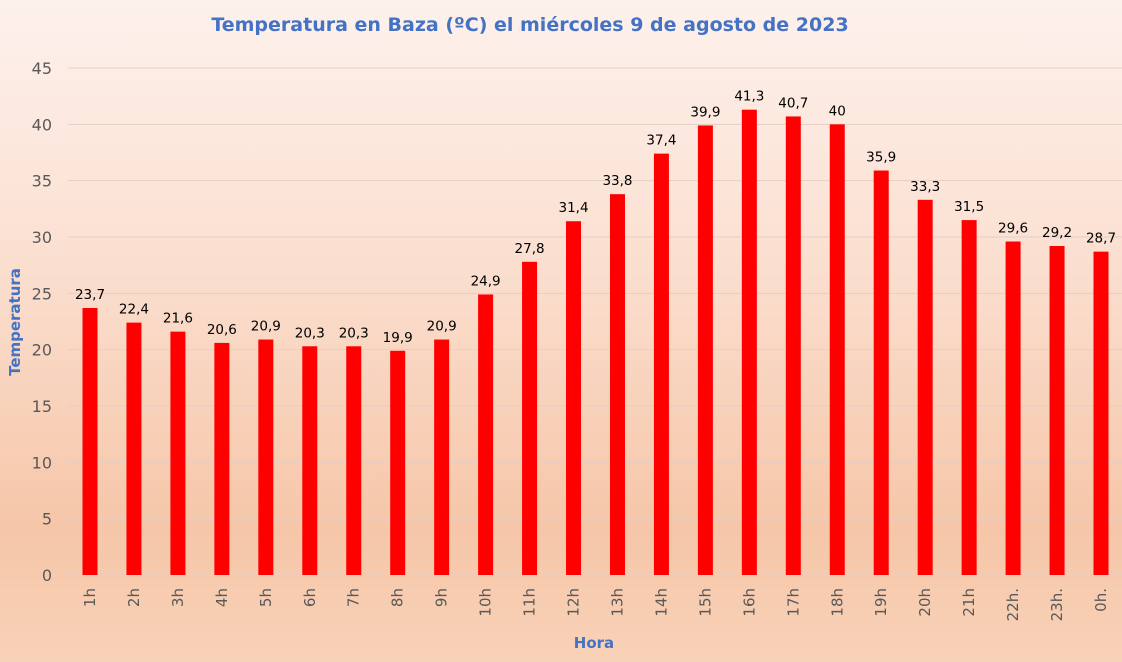  Describe the element at coordinates (42, 462) in the screenshot. I see `y-tick-label: 10` at that location.